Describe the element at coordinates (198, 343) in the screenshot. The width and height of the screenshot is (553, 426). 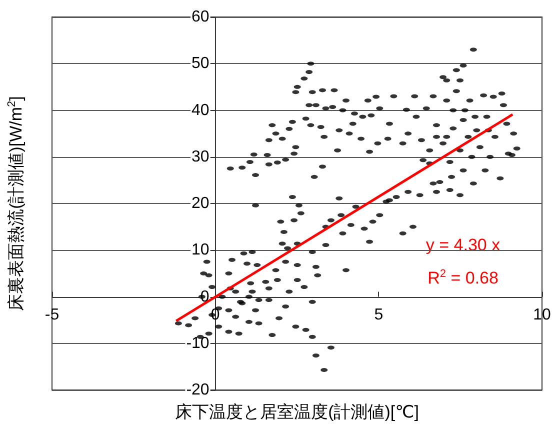
I see `y-tick-label: -10` at that location.